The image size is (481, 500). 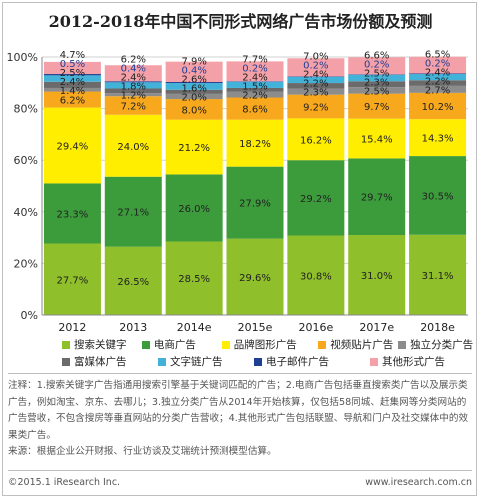 I want to click on y-tick-label: 40%, so click(x=26, y=212).